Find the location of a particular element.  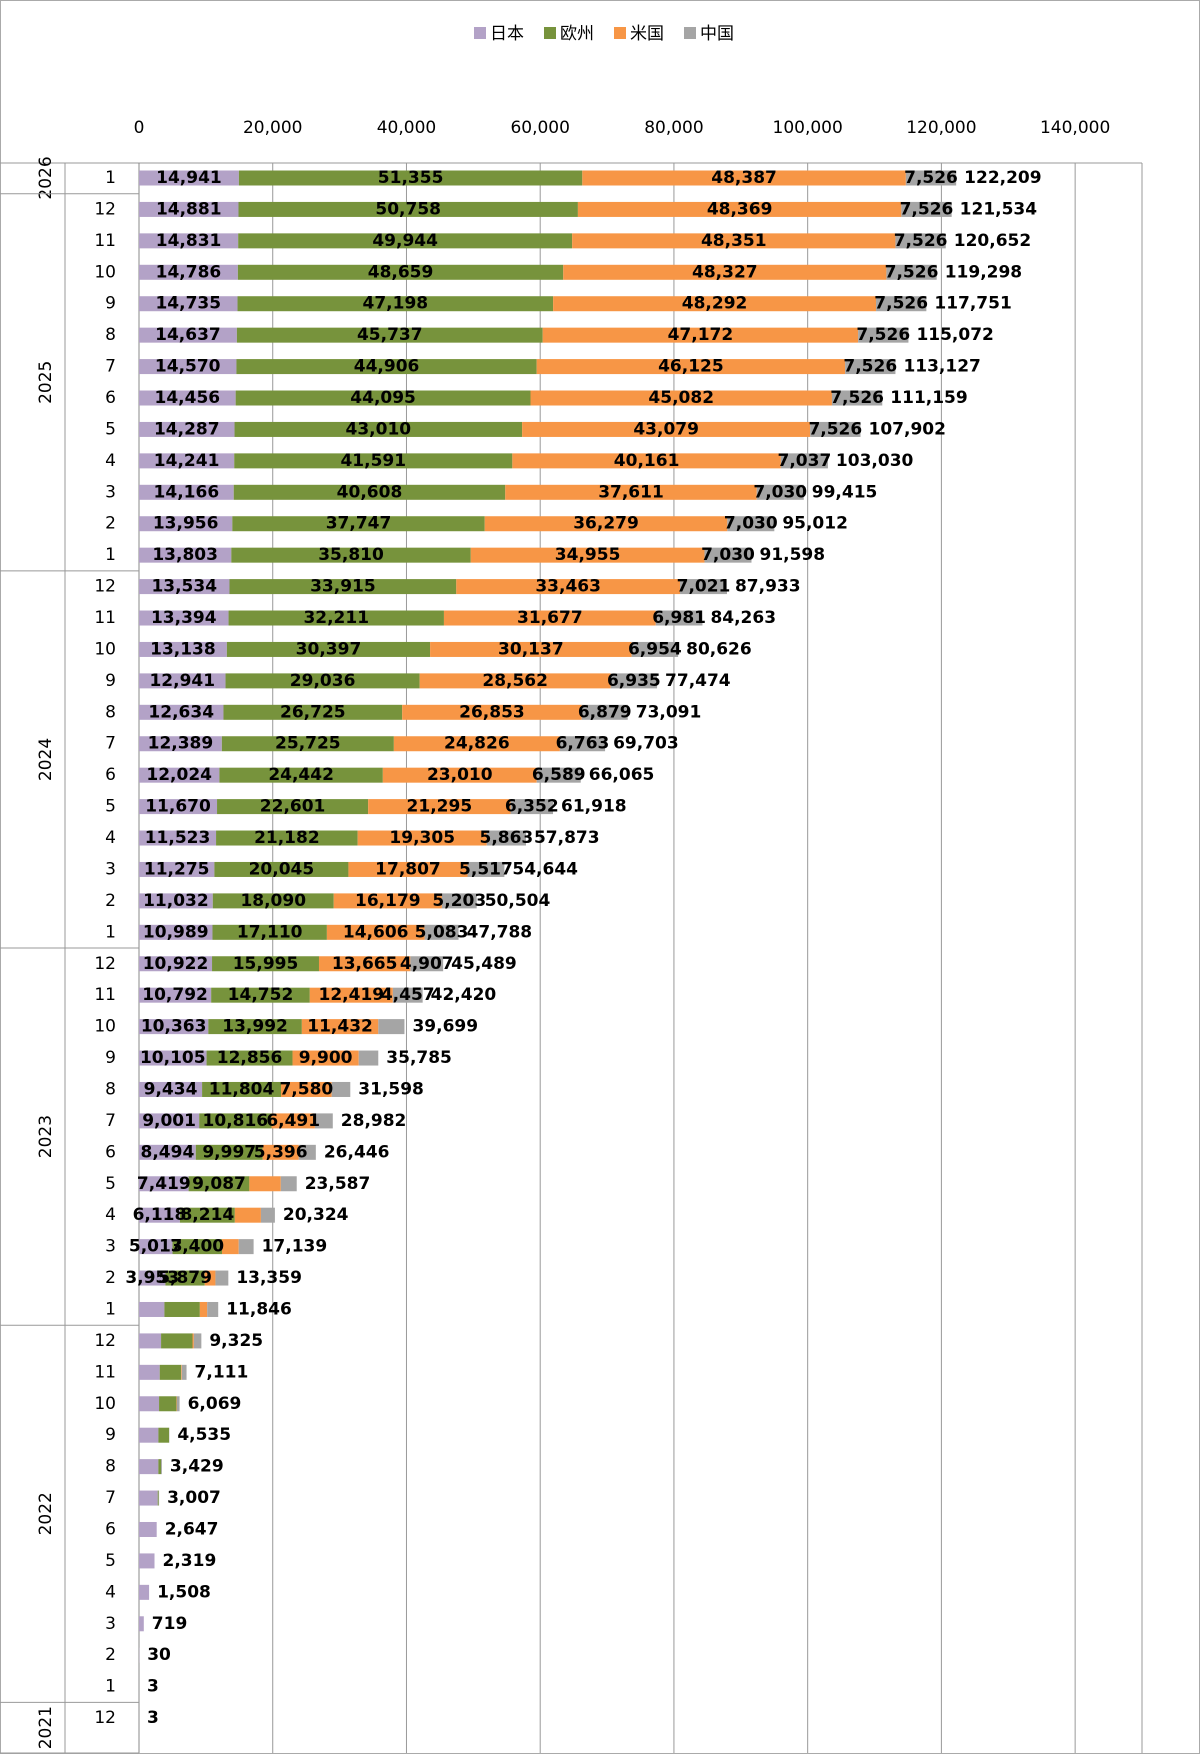

segment-label: 13,803 is located at coordinates (185, 555).